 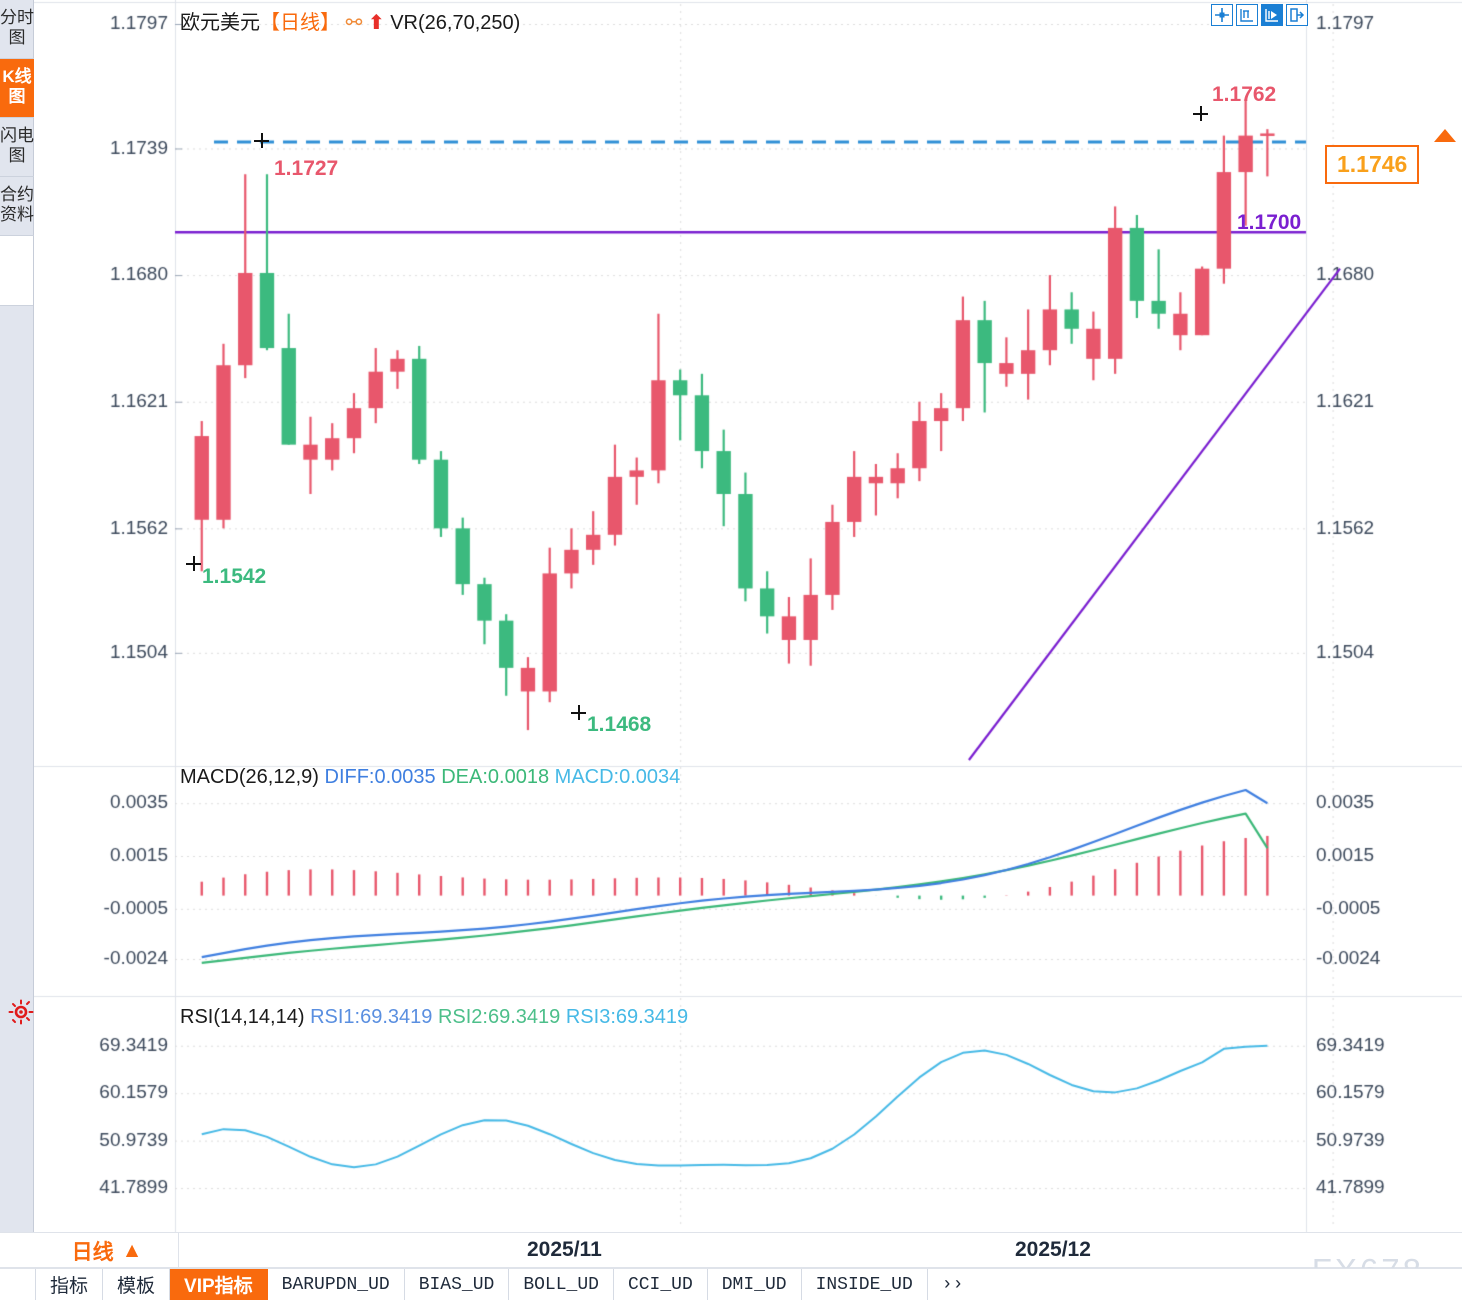 What do you see at coordinates (219, 1284) in the screenshot?
I see `tab-vip-indicators: VIP指标` at bounding box center [219, 1284].